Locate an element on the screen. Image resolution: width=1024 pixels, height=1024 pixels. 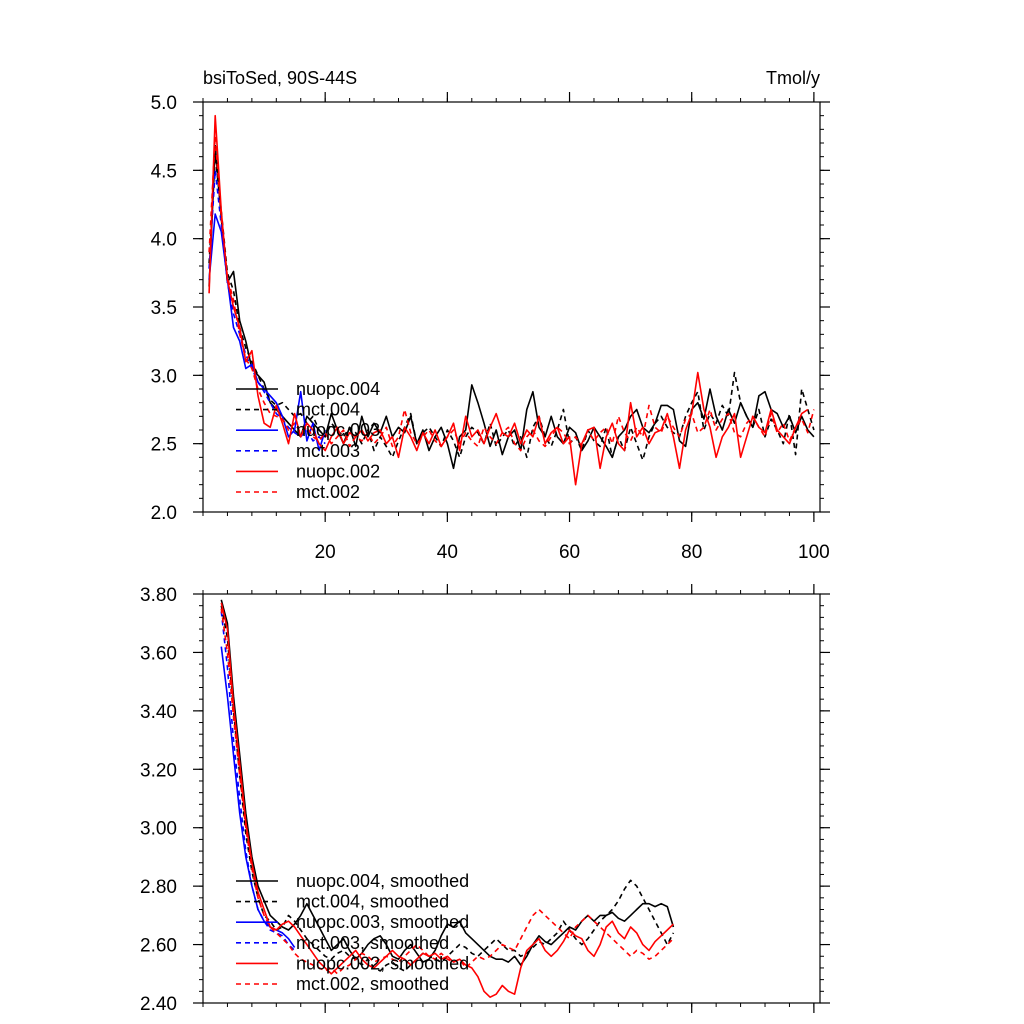
legend-label: mct.003, smoothed is located at coordinates (372, 943).